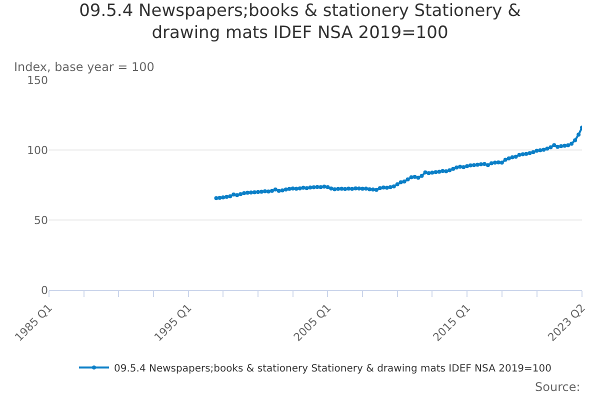  What do you see at coordinates (84, 67) in the screenshot?
I see `y-axis-title: Index, base year = 100` at bounding box center [84, 67].